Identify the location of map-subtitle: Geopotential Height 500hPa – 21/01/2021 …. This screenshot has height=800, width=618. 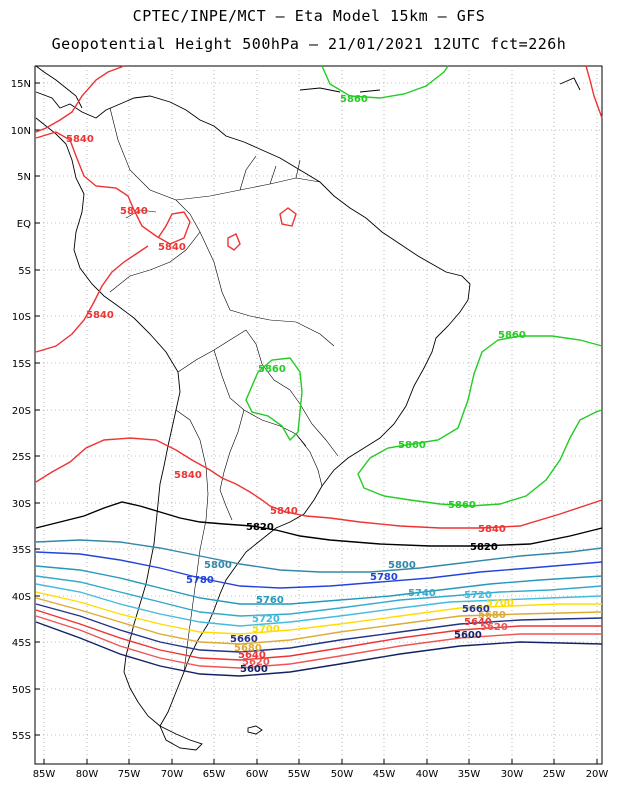
(309, 44).